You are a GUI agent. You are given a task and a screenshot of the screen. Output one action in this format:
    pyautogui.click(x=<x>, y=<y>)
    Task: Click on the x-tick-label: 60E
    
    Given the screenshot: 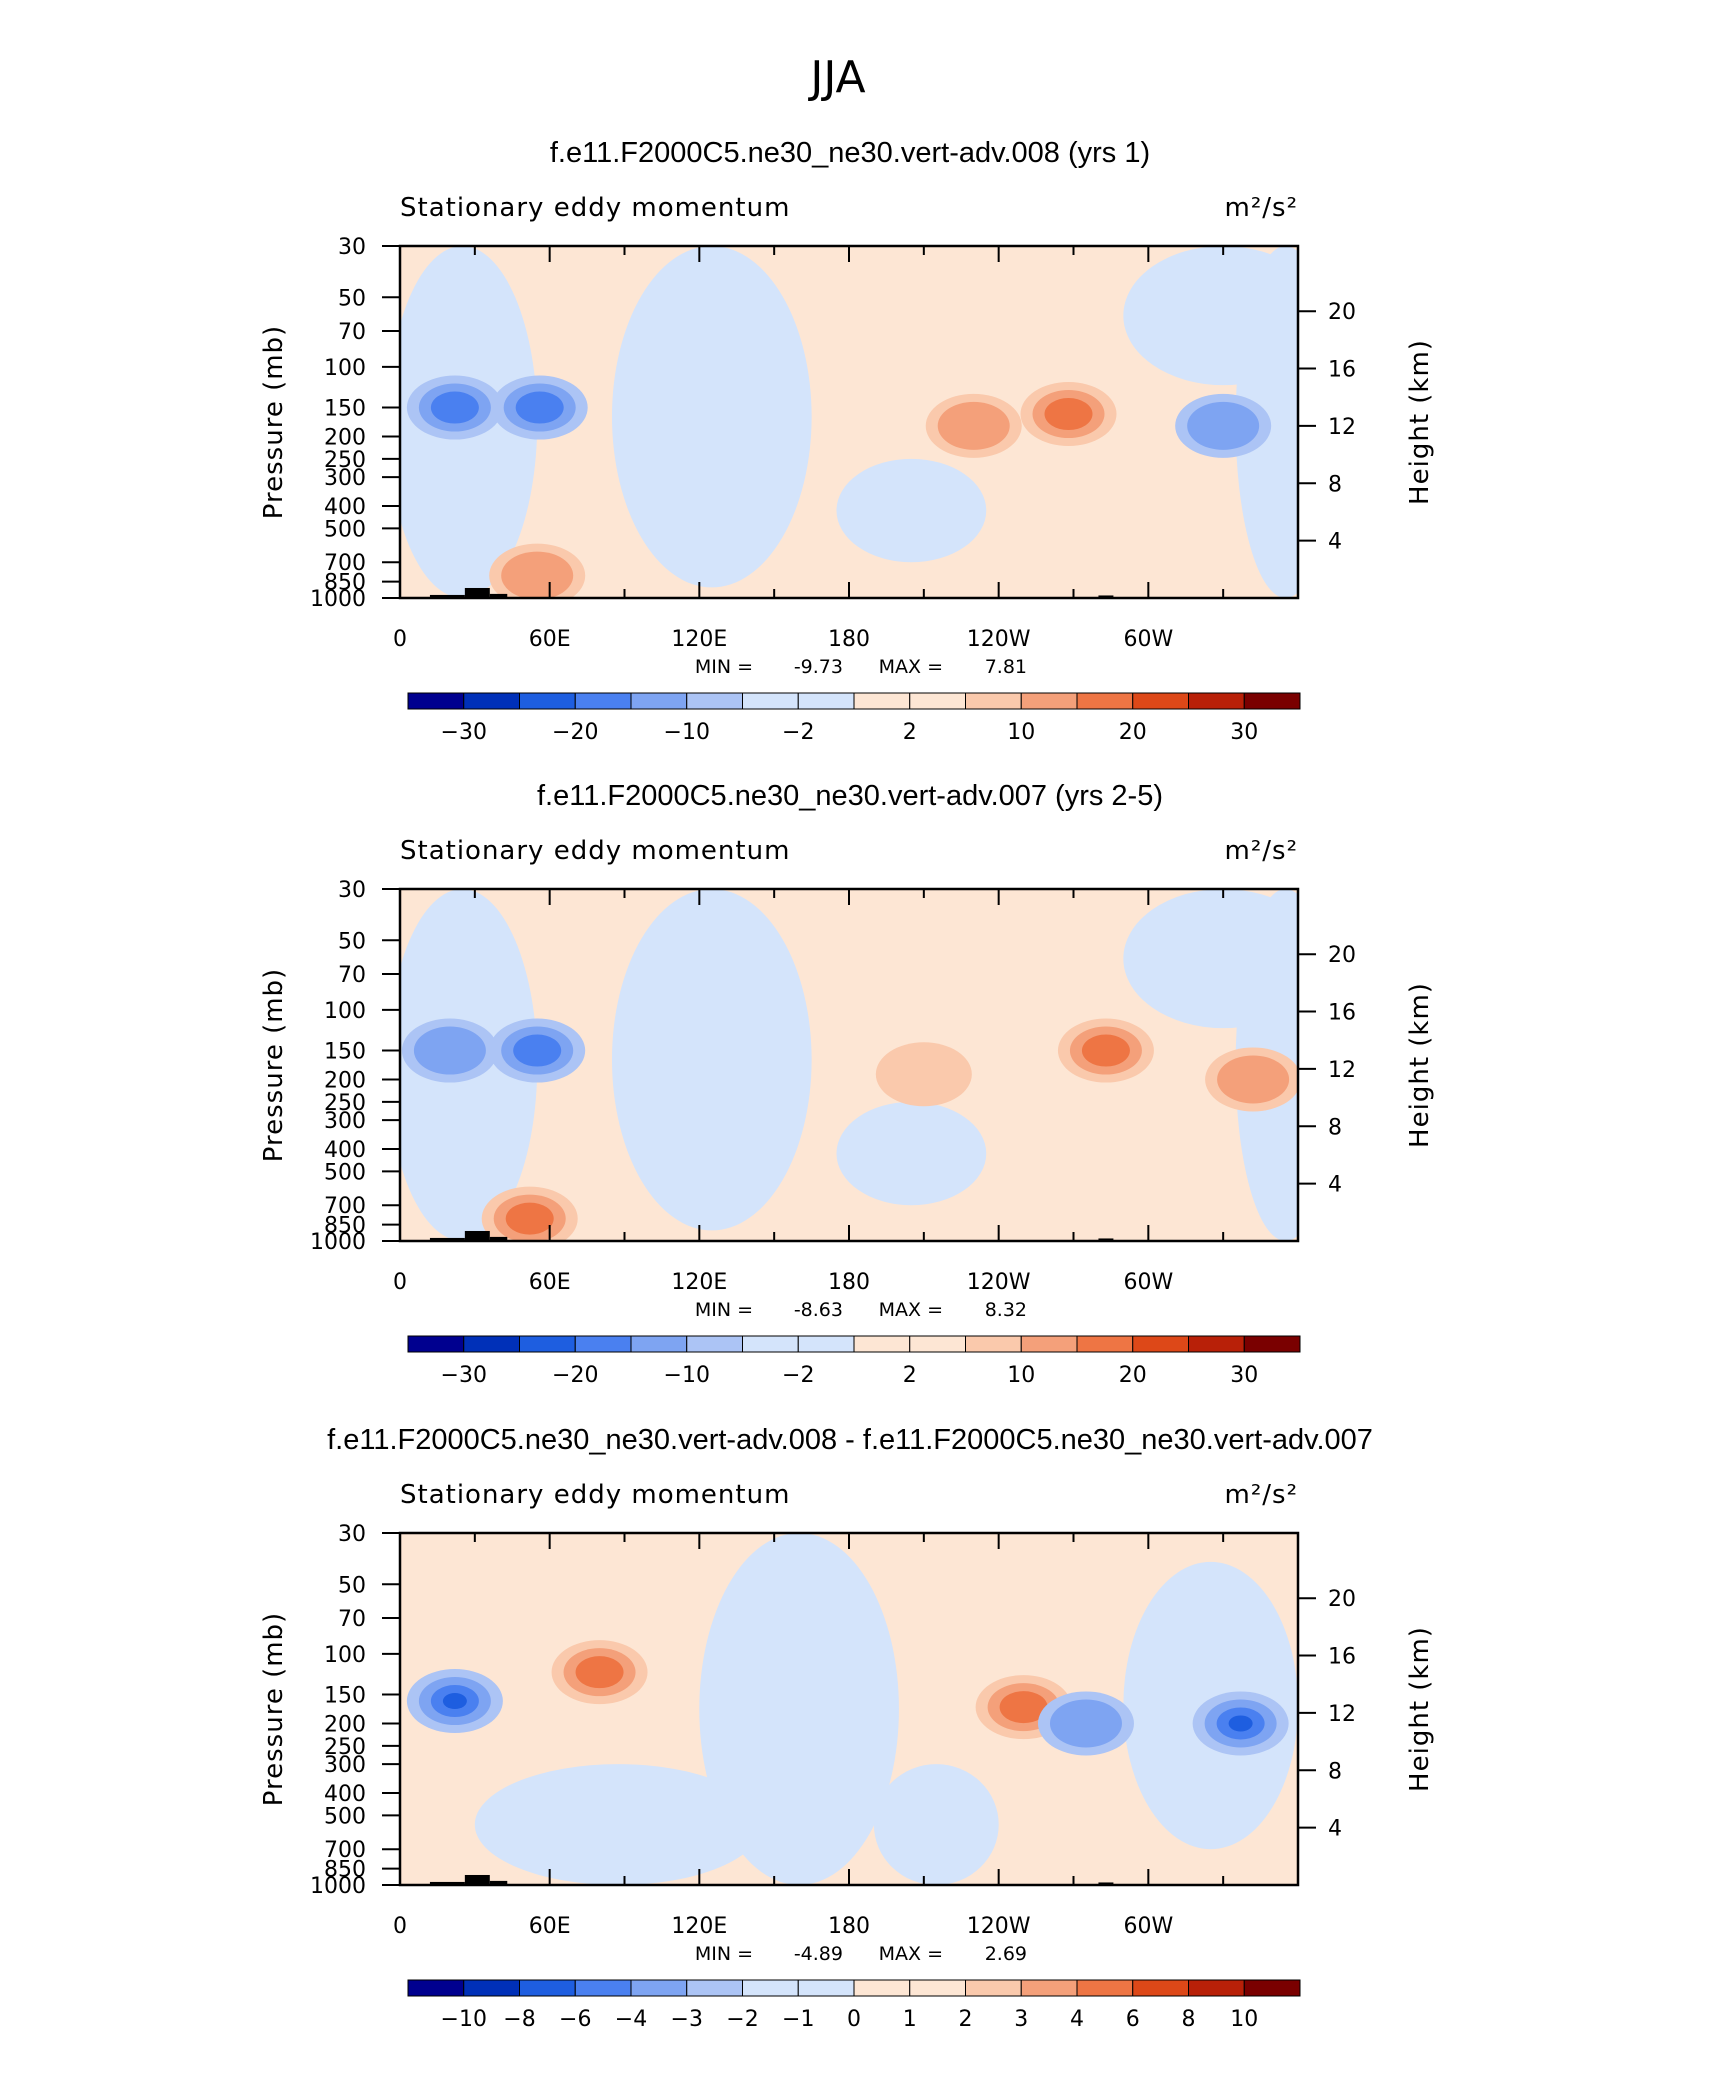 What is the action you would take?
    pyautogui.click(x=550, y=1926)
    